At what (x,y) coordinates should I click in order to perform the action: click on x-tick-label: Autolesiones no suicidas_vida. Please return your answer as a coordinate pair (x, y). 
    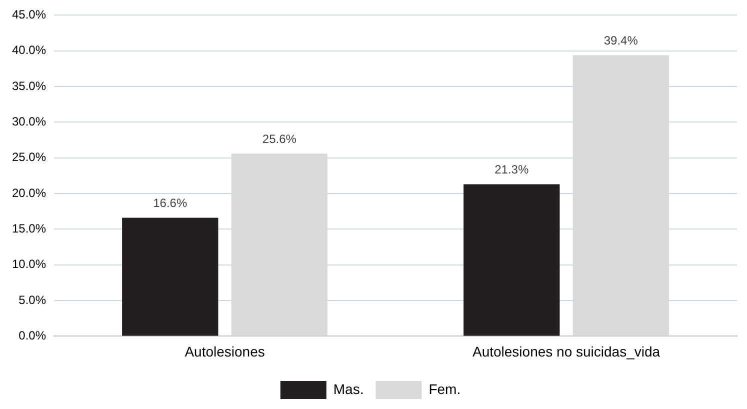
    Looking at the image, I should click on (566, 351).